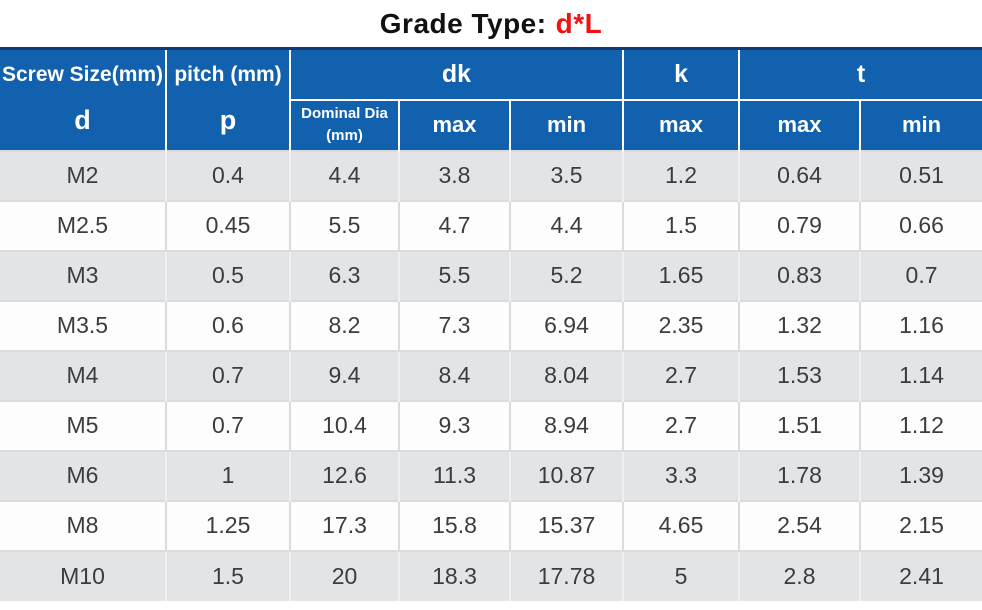 This screenshot has height=610, width=982. Describe the element at coordinates (920, 475) in the screenshot. I see `cell: 1.39` at that location.